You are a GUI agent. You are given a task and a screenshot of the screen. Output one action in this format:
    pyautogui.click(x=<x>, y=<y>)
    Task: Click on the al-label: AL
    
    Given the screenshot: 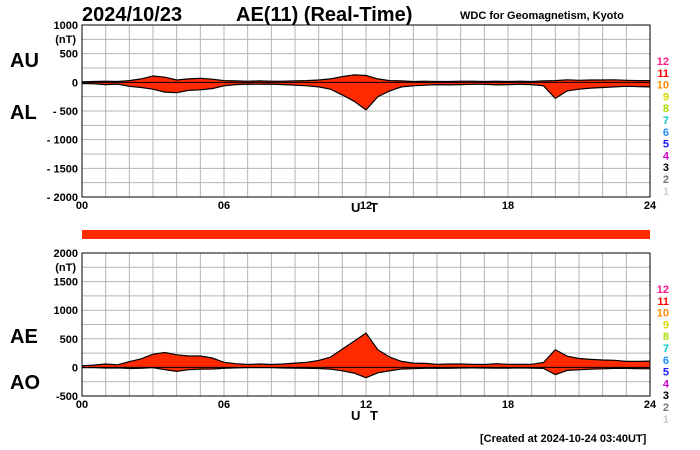 What is the action you would take?
    pyautogui.click(x=23, y=113)
    